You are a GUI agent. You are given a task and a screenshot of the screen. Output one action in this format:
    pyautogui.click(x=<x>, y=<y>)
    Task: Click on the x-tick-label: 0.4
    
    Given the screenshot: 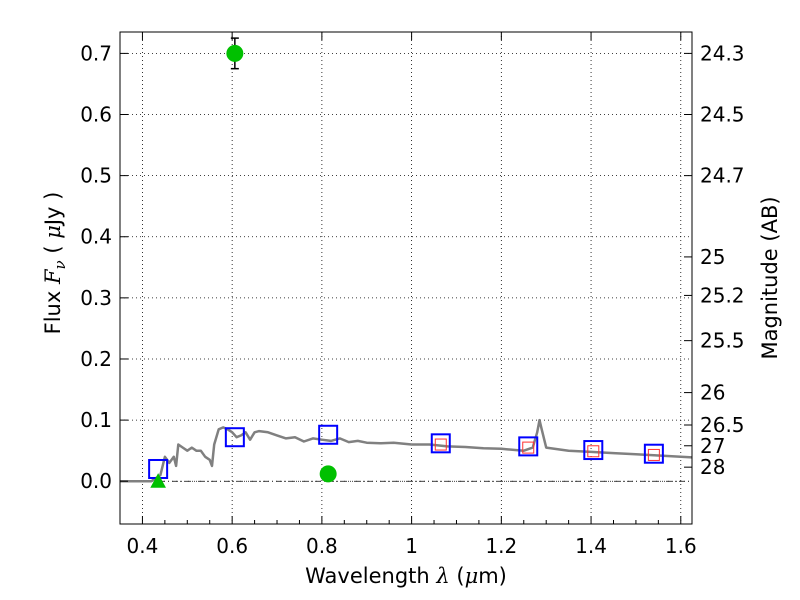 What is the action you would take?
    pyautogui.click(x=143, y=546)
    